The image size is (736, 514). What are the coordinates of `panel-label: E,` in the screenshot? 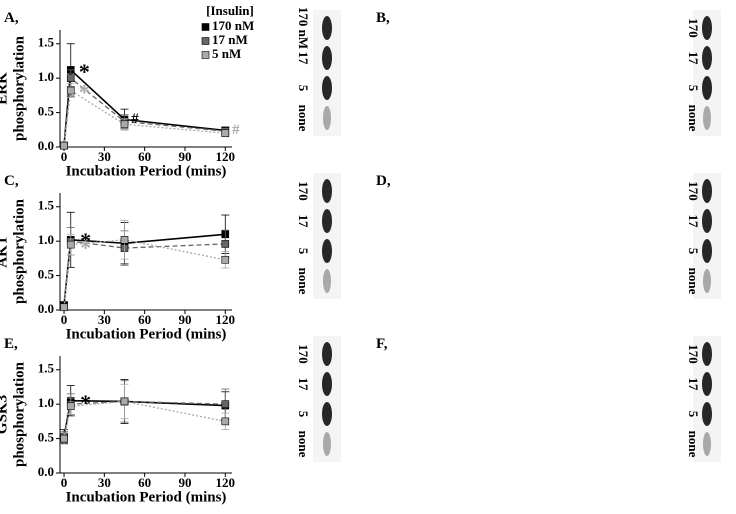 It's located at (11, 344).